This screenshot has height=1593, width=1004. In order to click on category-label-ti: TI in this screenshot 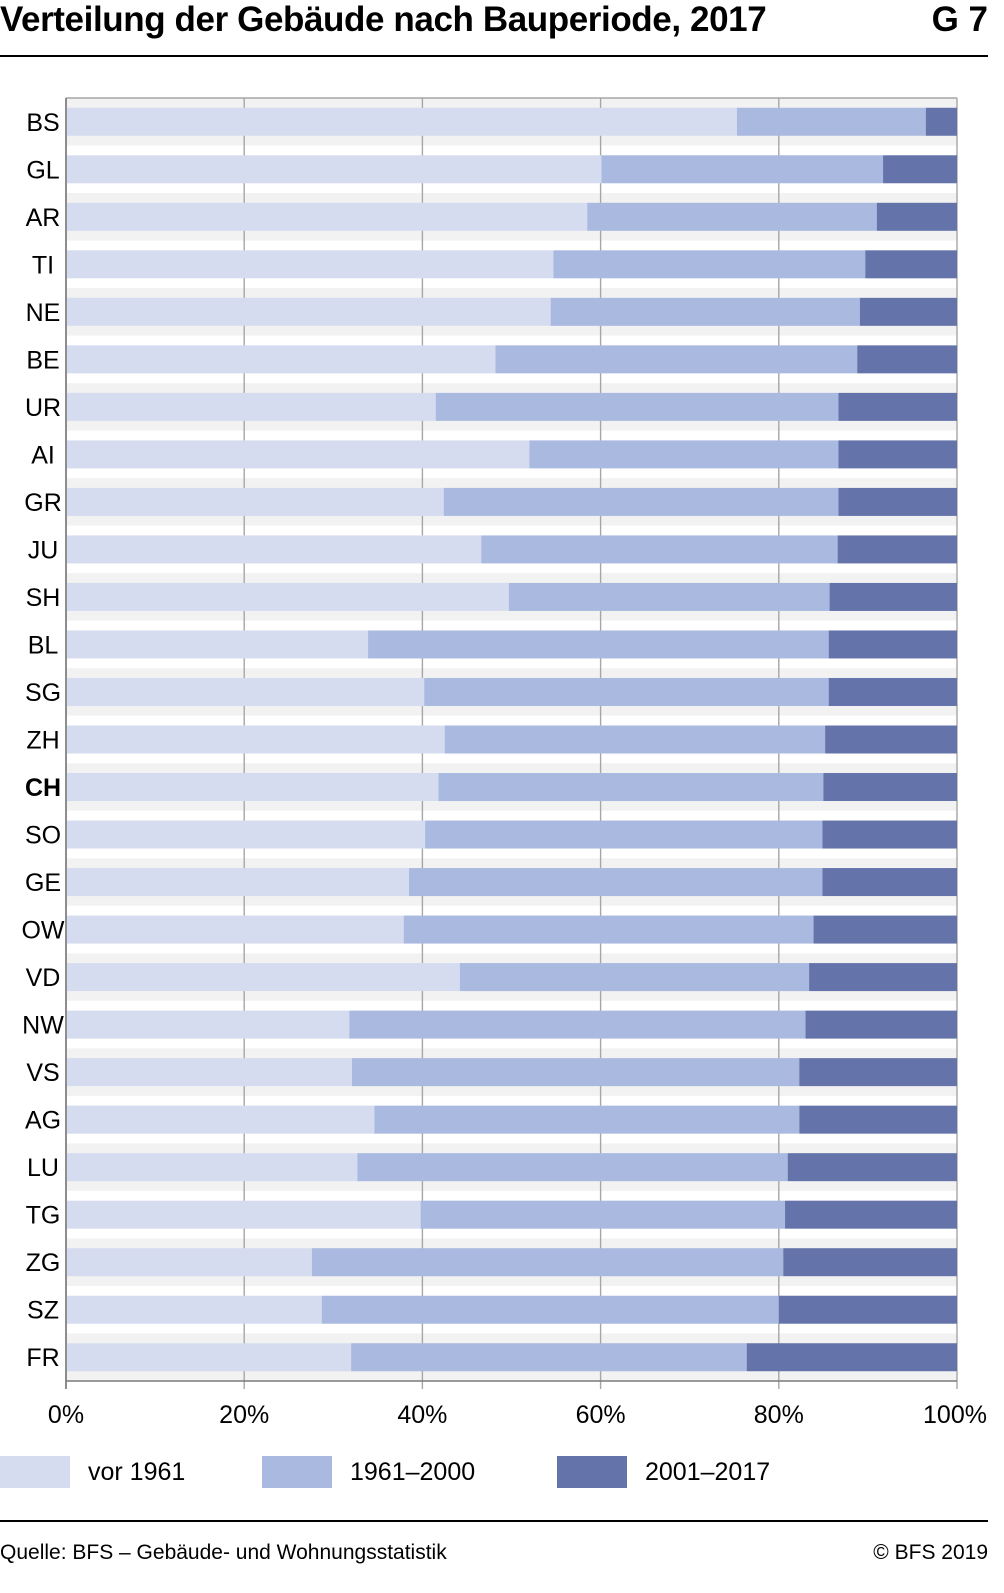, I will do `click(43, 265)`.